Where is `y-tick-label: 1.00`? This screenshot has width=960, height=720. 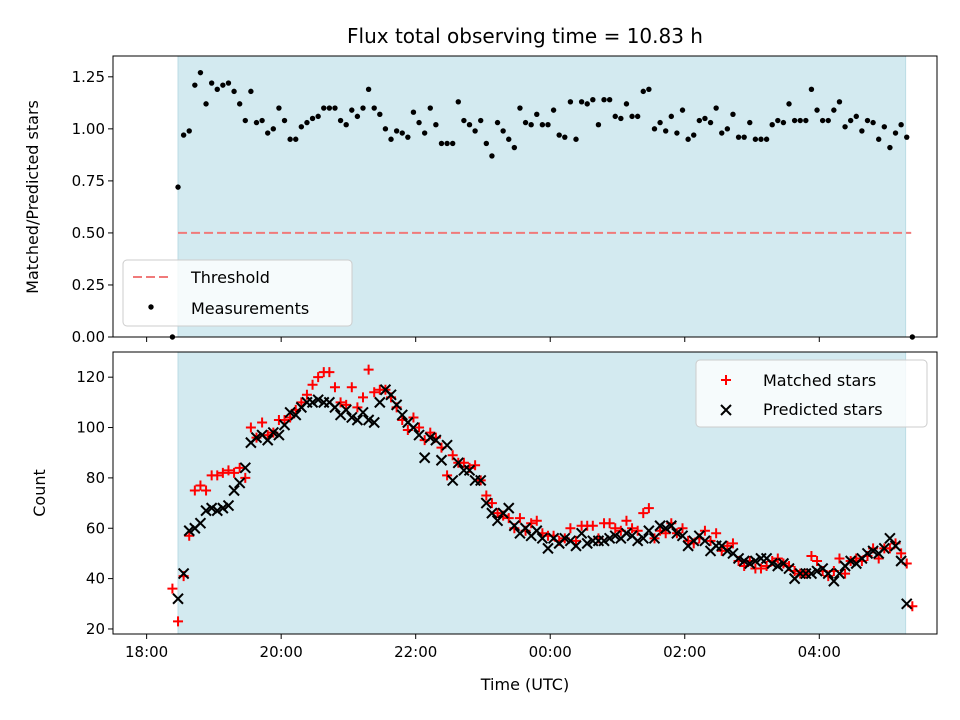
y-tick-label: 1.00 is located at coordinates (88, 129).